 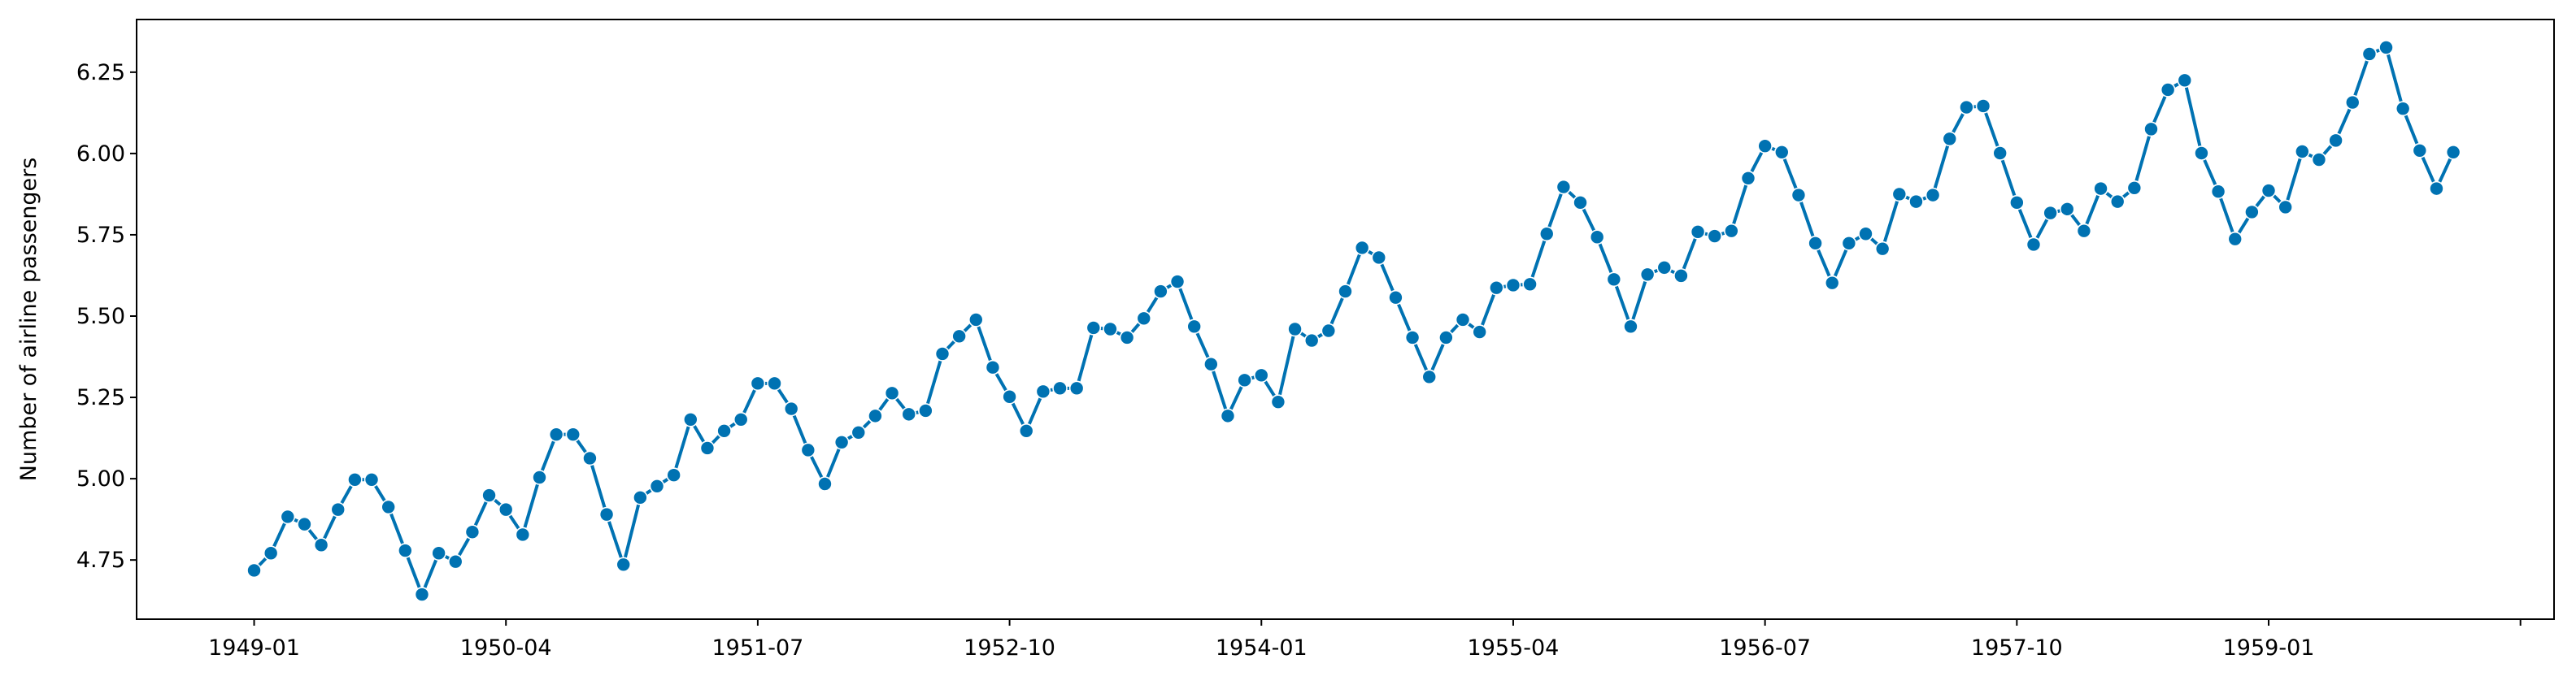 I want to click on y-axis-label: Number of airline passengers, so click(x=29, y=320).